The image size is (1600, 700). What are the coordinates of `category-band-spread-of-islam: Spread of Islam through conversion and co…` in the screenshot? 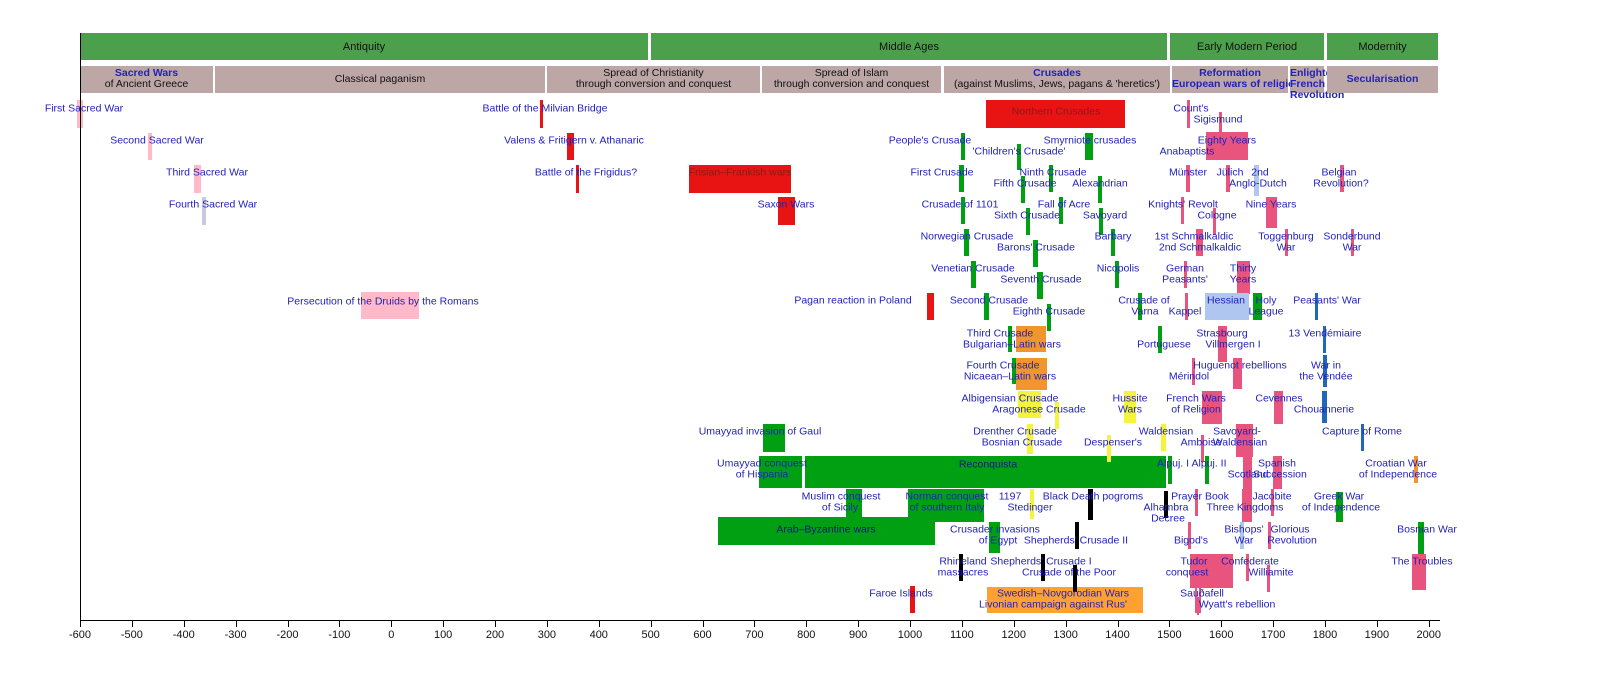 It's located at (851, 79).